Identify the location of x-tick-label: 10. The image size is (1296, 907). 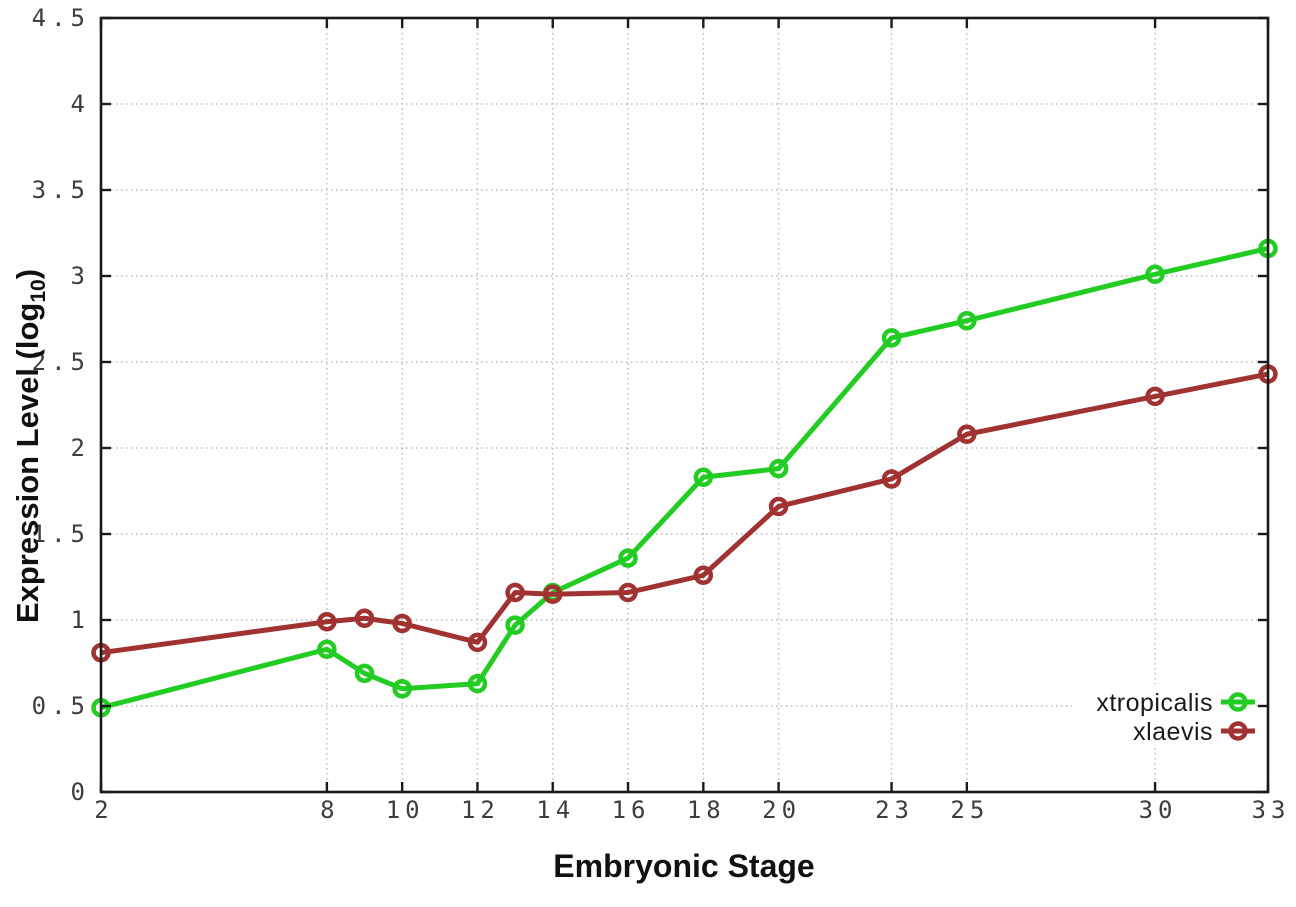
(405, 810).